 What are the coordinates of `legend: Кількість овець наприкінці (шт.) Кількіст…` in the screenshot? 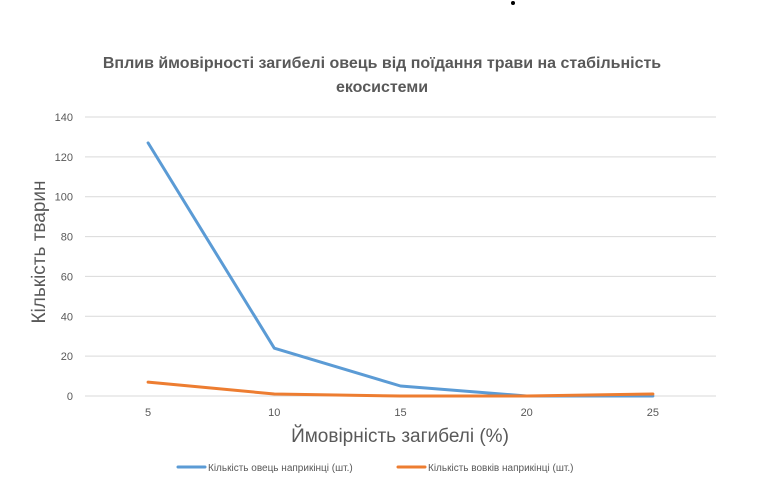 It's located at (374, 468).